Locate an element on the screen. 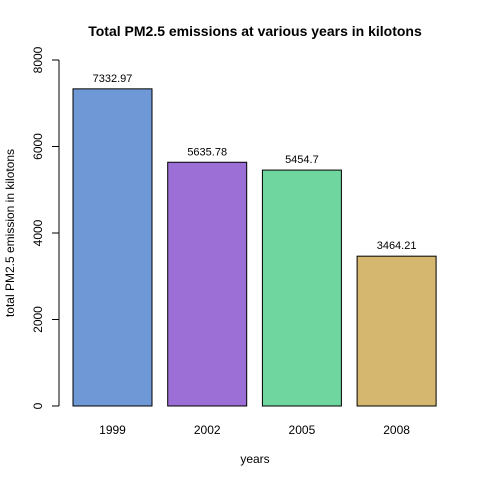 The image size is (480, 480). data-label-2008: 3464.21 is located at coordinates (397, 246).